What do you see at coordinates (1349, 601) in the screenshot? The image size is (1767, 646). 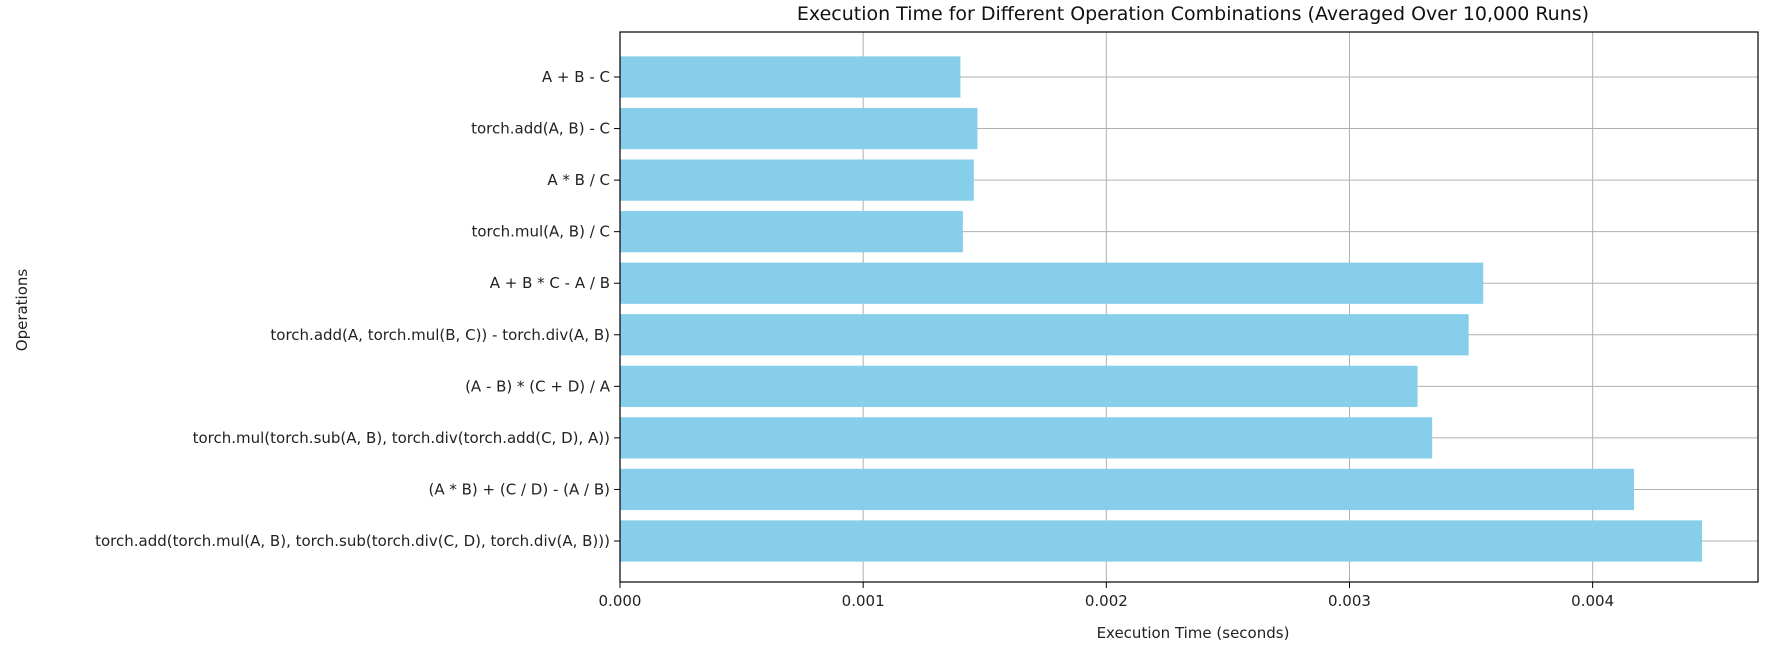 I see `x-tick-label: 0.003` at bounding box center [1349, 601].